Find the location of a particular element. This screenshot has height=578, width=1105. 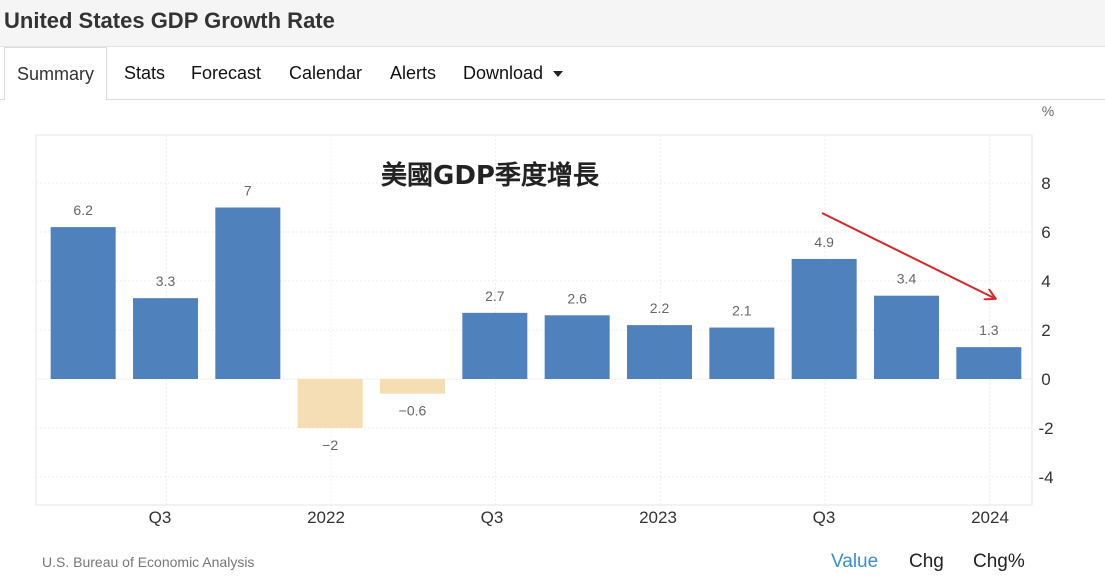

data-label: −0.6 is located at coordinates (413, 411).